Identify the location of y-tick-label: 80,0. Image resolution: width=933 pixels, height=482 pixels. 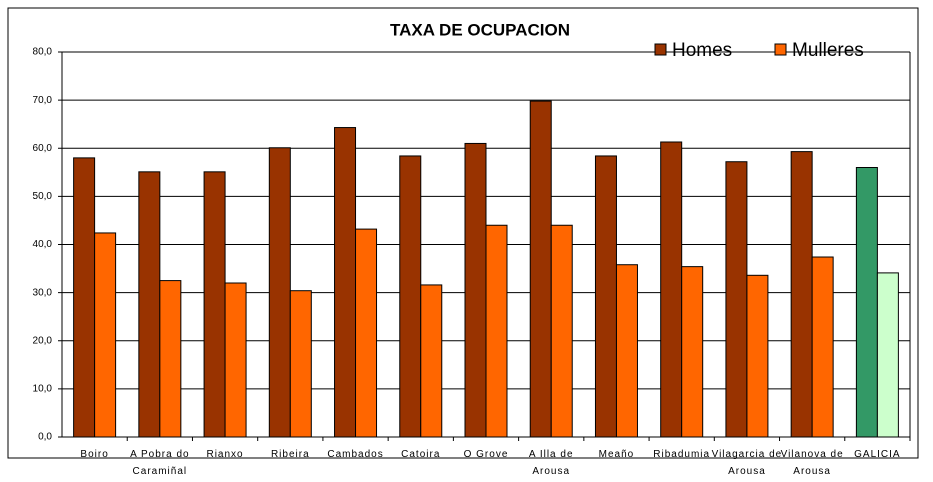
(43, 52).